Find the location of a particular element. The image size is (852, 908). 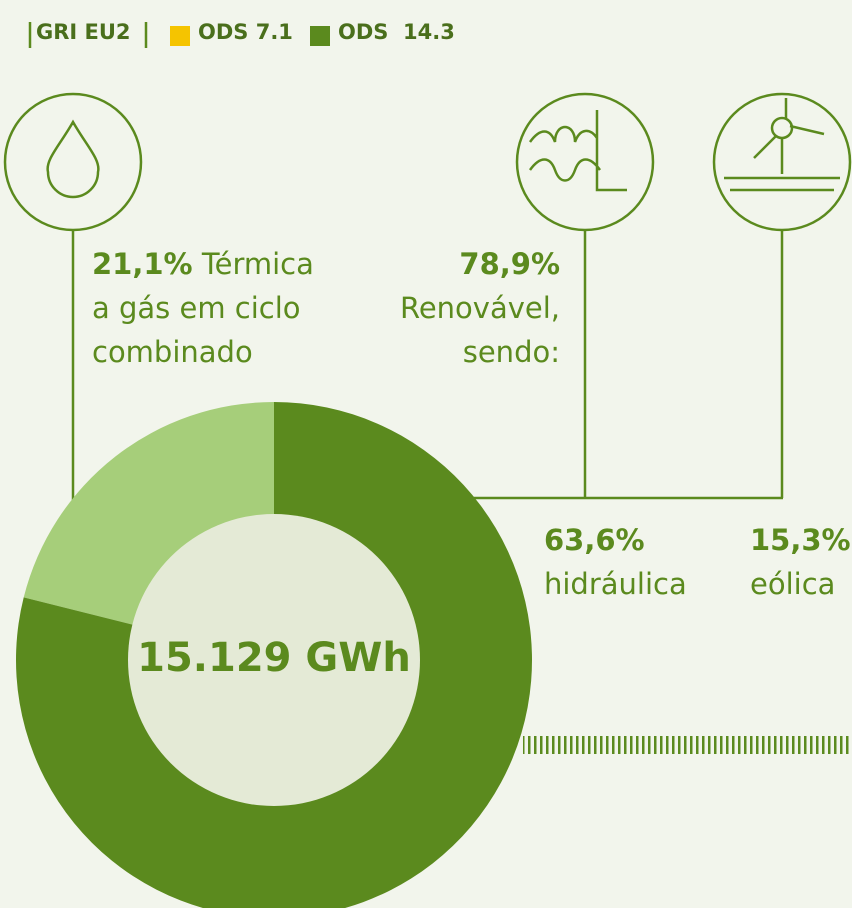

tag: ODS 7.1 is located at coordinates (245, 32).